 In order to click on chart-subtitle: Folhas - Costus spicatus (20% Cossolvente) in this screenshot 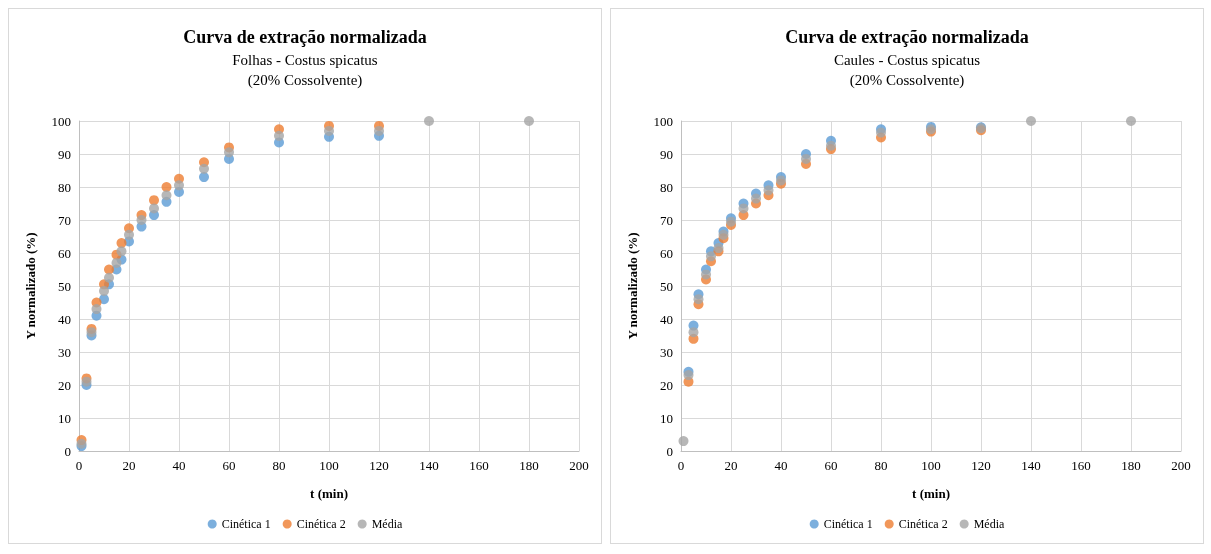, I will do `click(305, 70)`.